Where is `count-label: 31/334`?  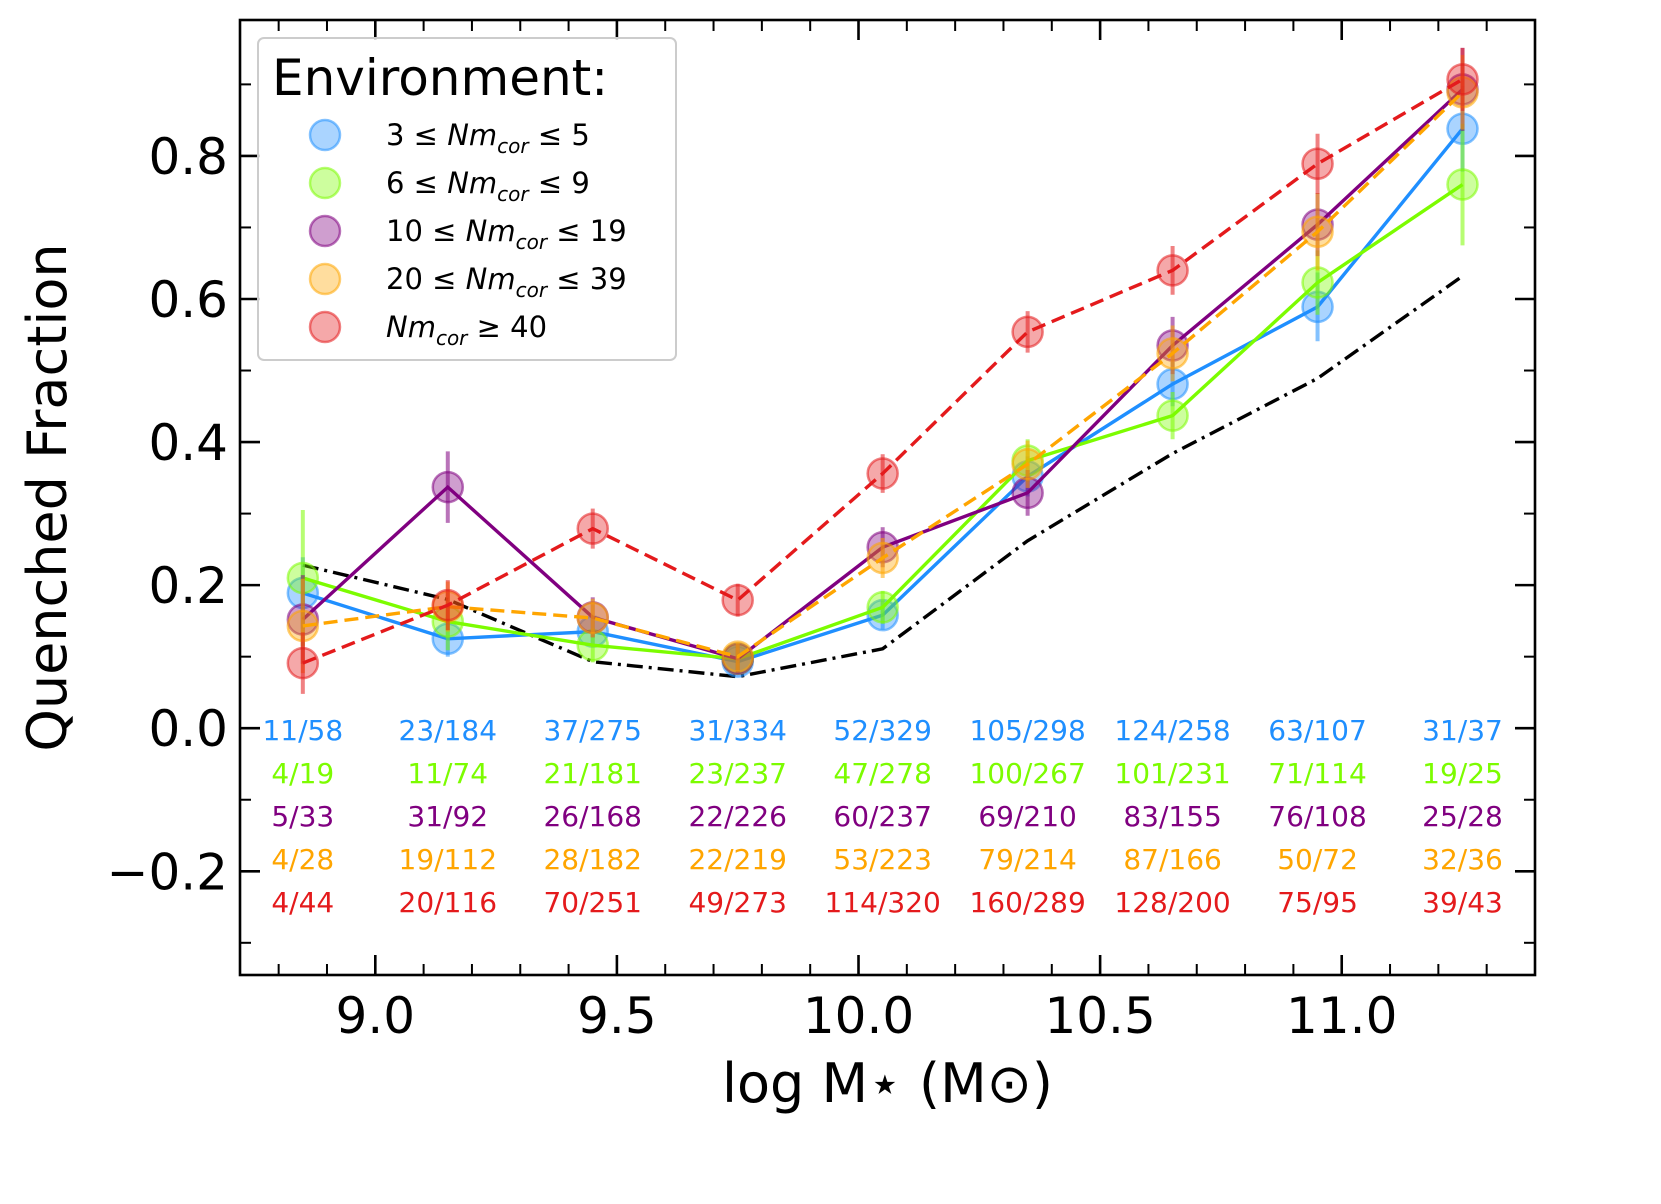
count-label: 31/334 is located at coordinates (737, 730).